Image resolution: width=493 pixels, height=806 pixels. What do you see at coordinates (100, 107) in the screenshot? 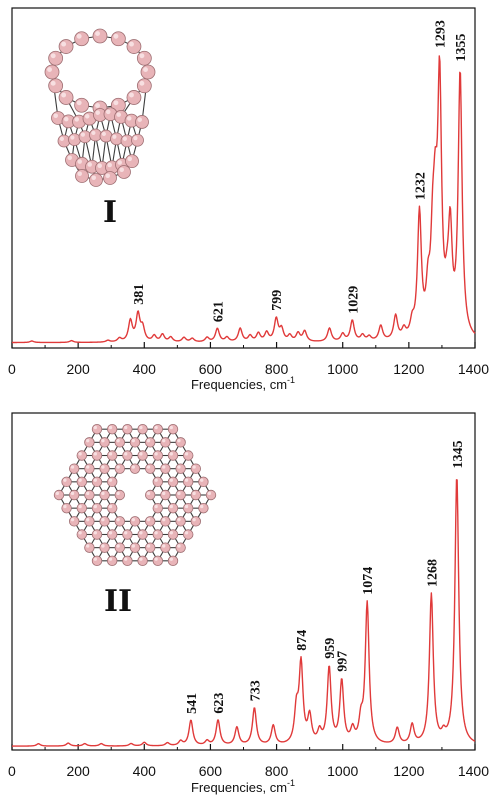
I see `molecule-I-structure` at bounding box center [100, 107].